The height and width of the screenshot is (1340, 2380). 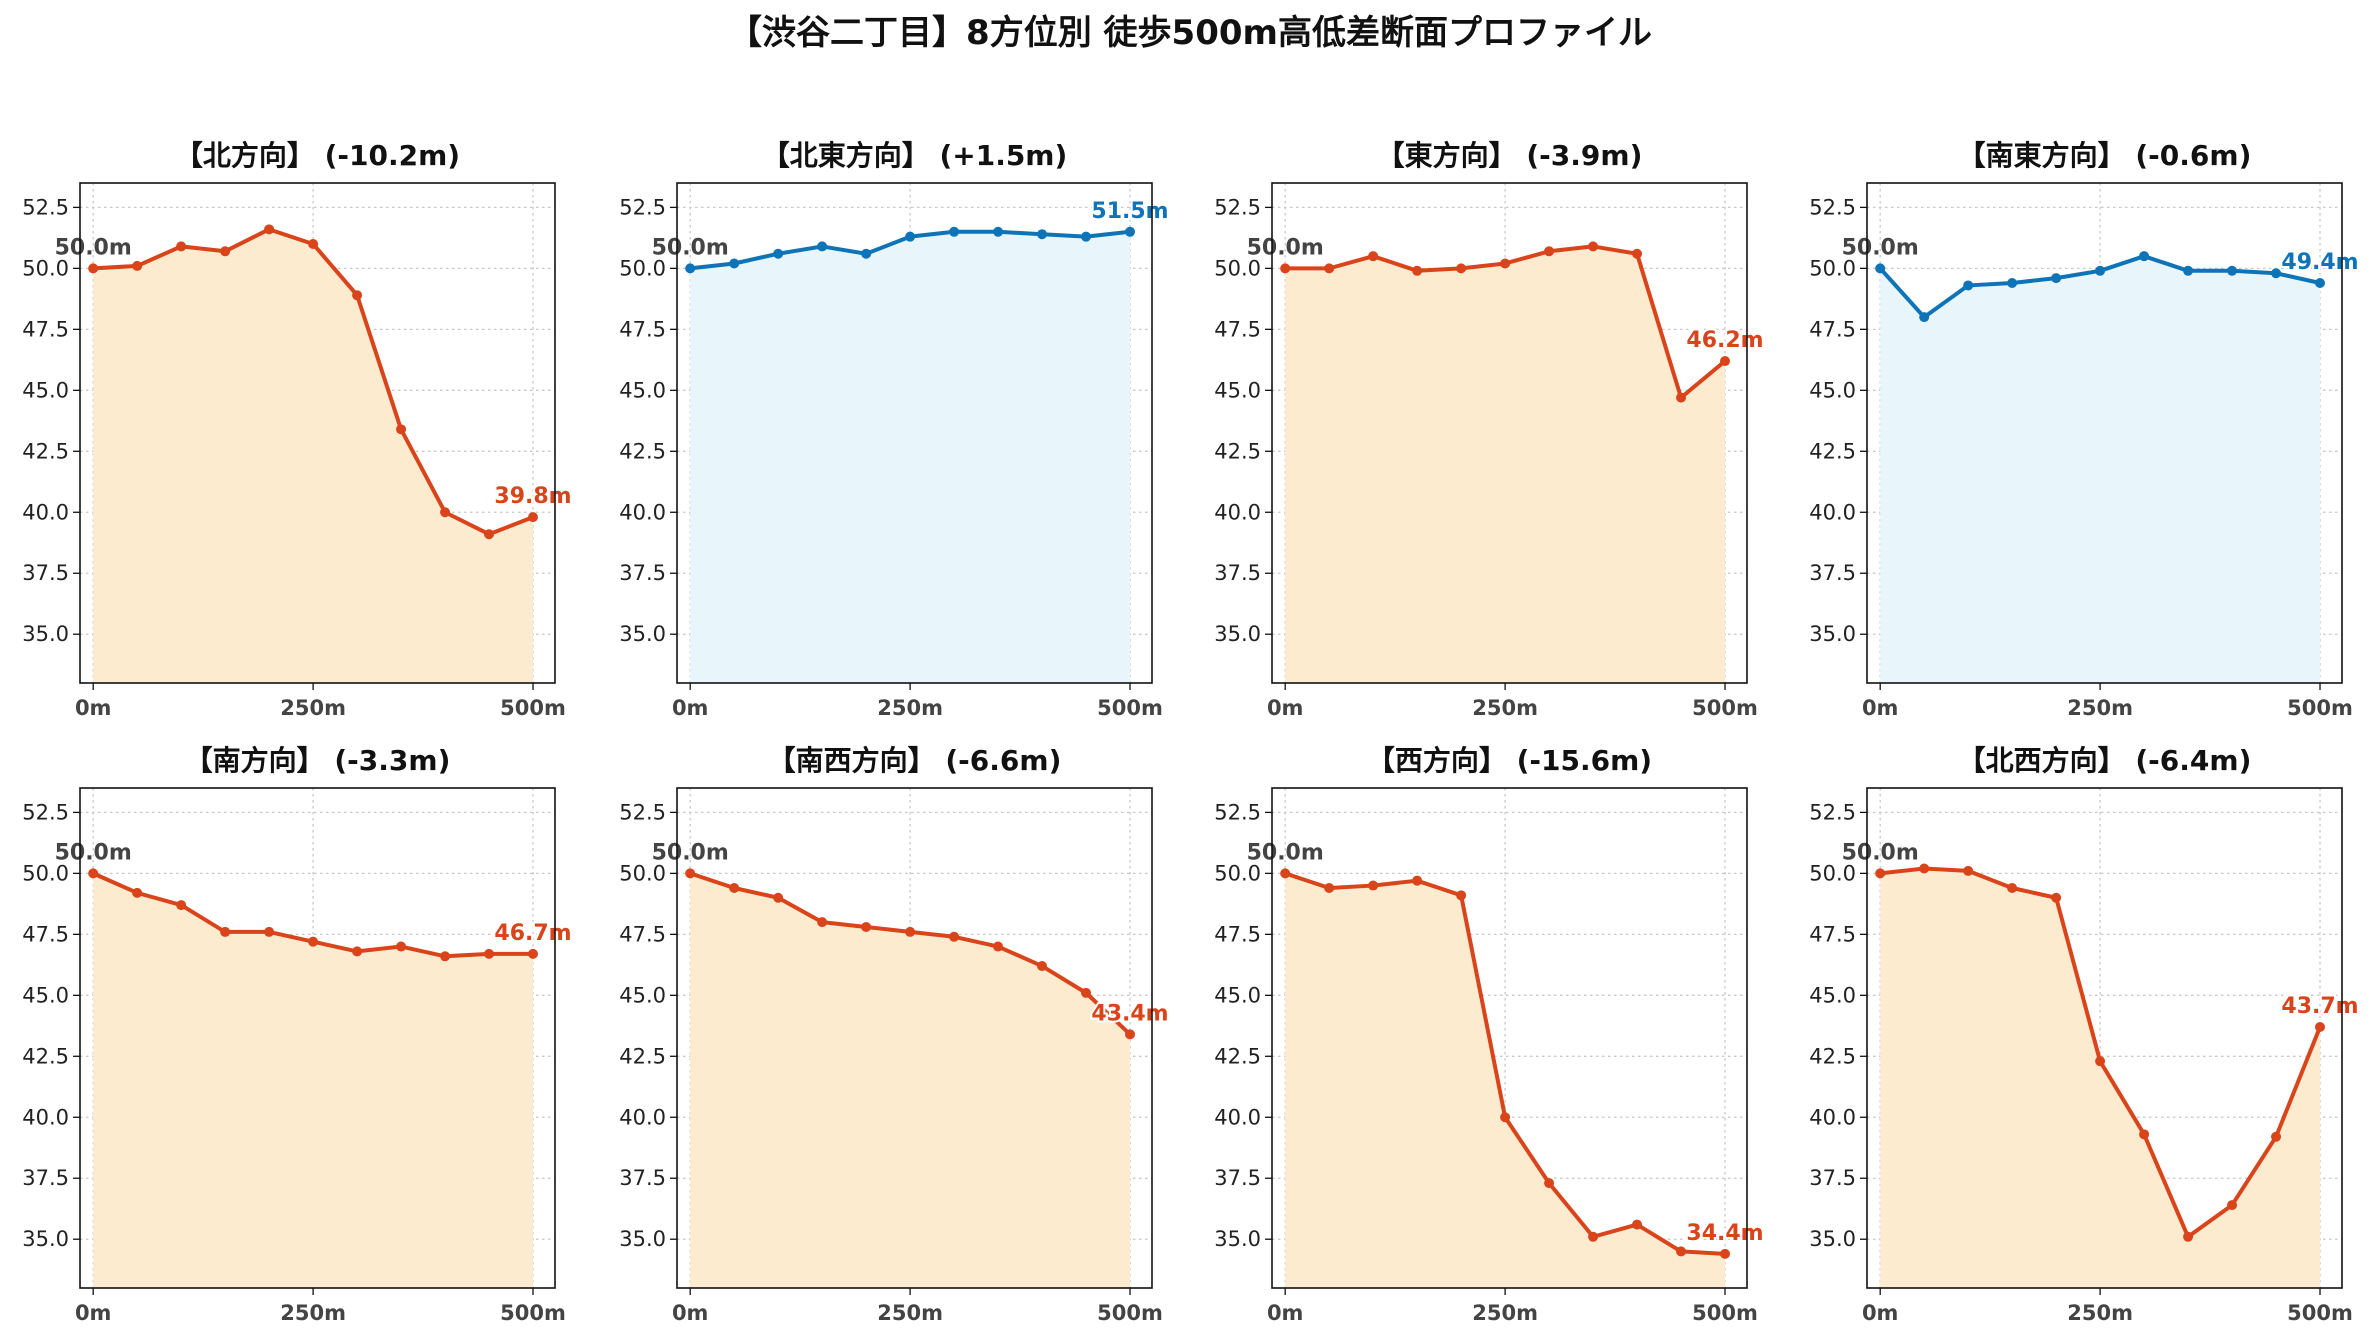 What do you see at coordinates (2319, 1006) in the screenshot?
I see `end-value-label: 43.7m` at bounding box center [2319, 1006].